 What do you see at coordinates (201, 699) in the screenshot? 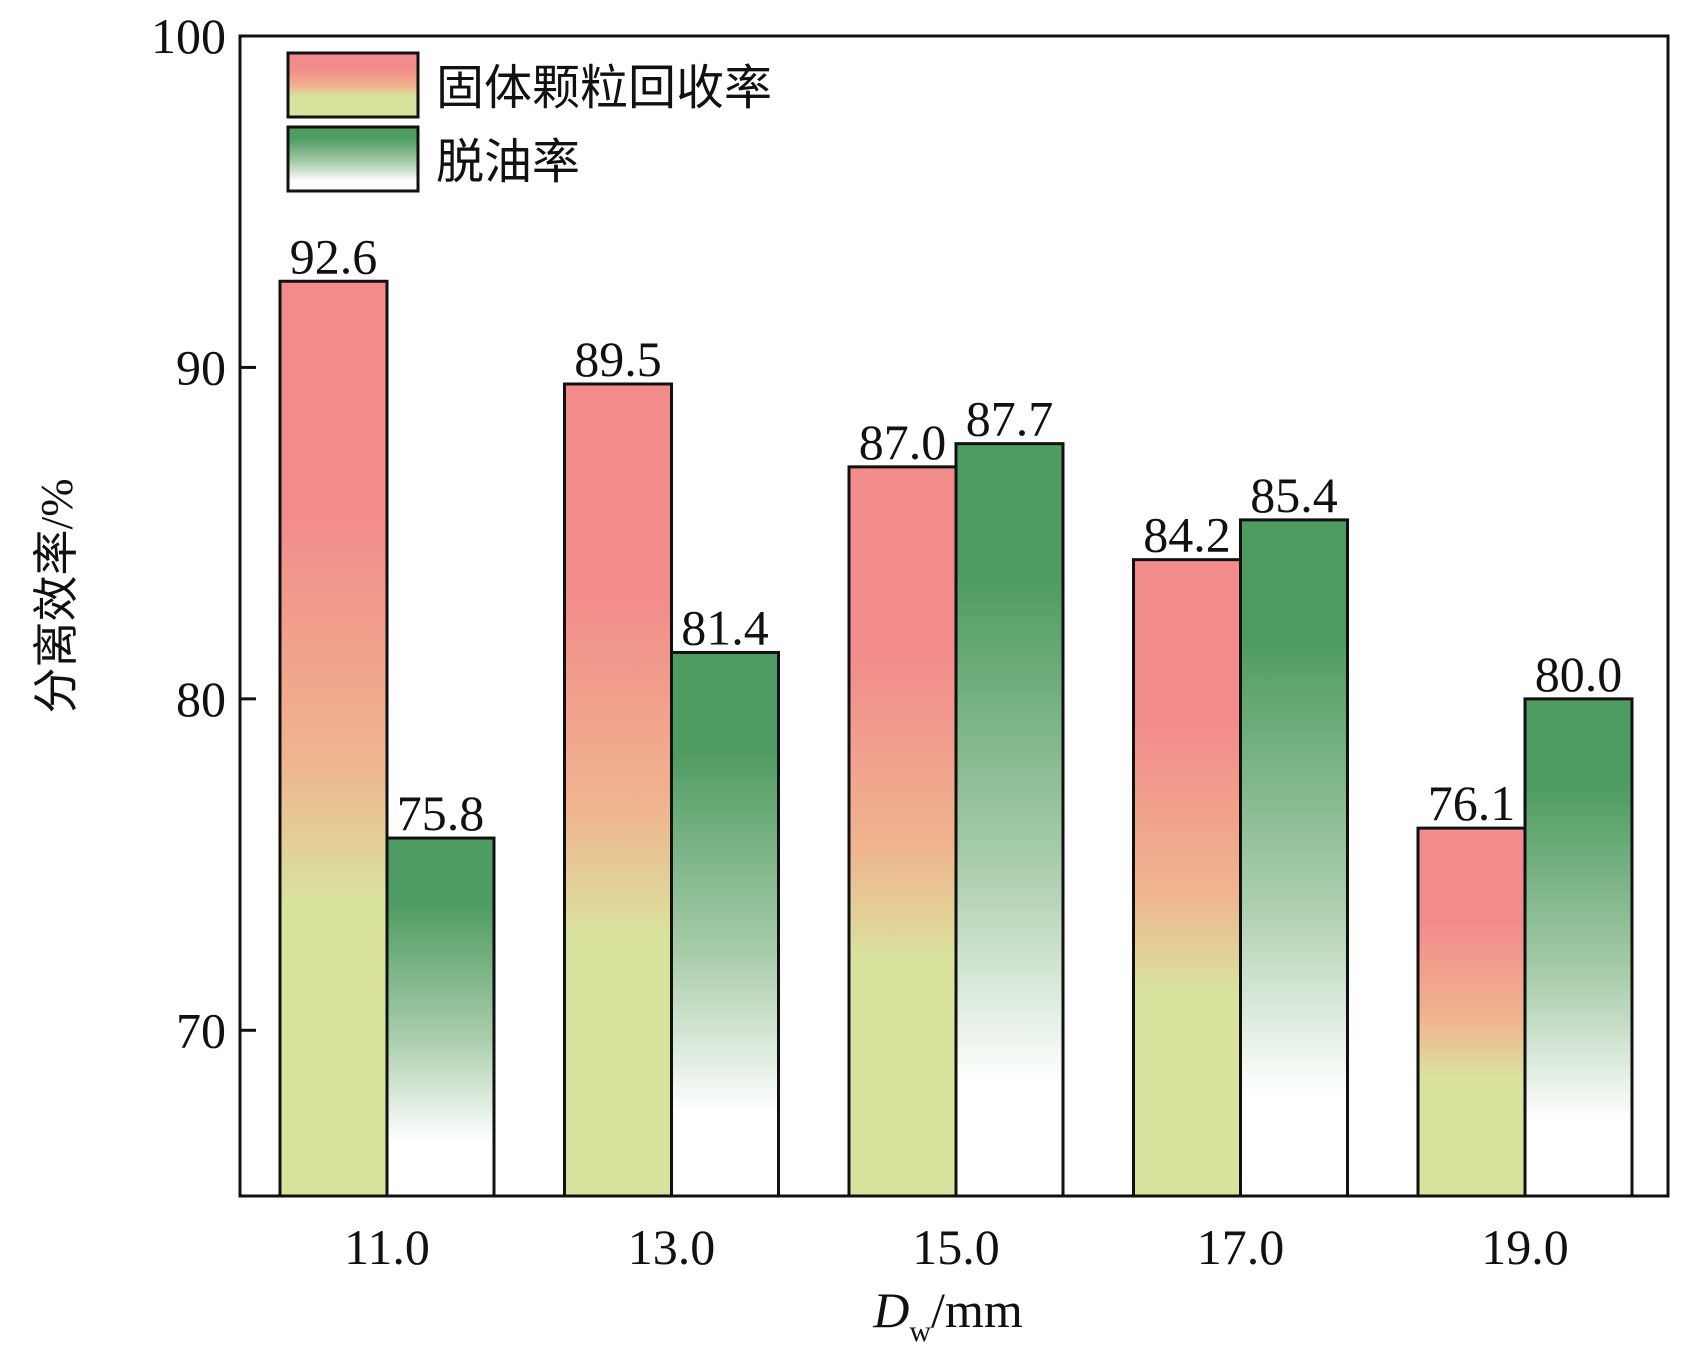
I see `y-tick-label-80: 80` at bounding box center [201, 699].